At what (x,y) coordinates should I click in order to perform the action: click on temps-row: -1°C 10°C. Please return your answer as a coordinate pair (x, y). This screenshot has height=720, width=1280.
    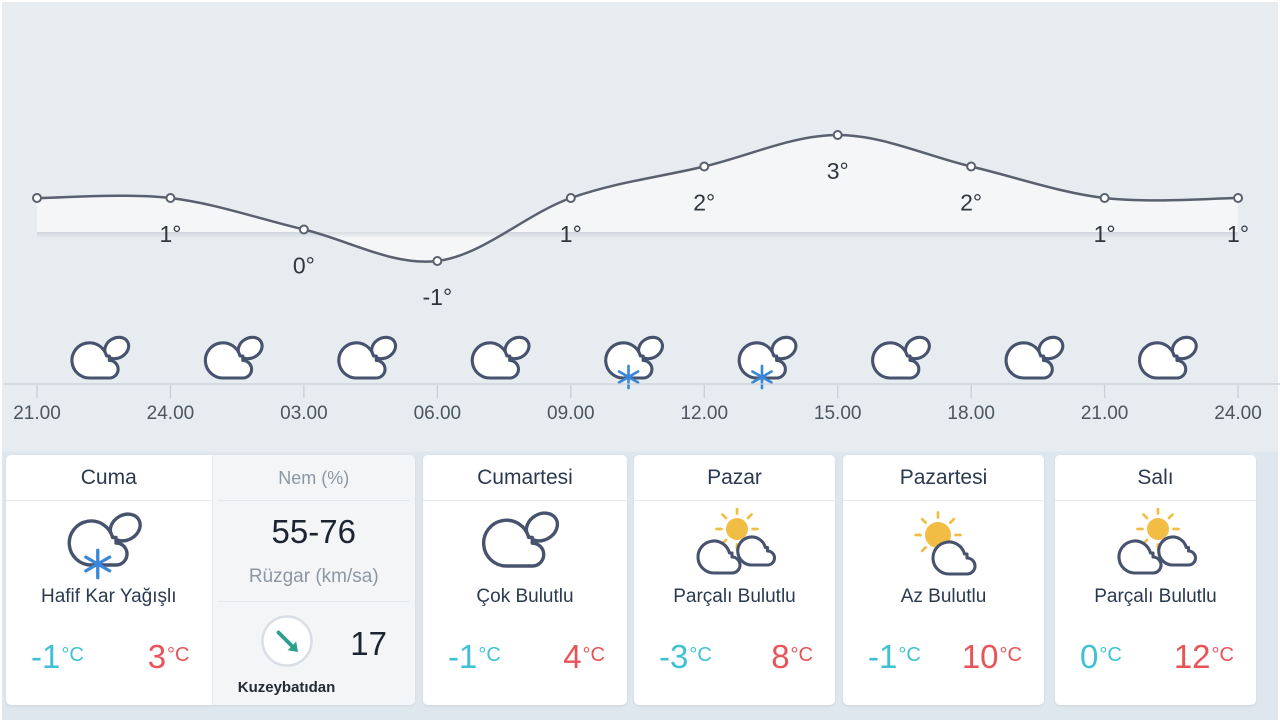
    Looking at the image, I should click on (945, 657).